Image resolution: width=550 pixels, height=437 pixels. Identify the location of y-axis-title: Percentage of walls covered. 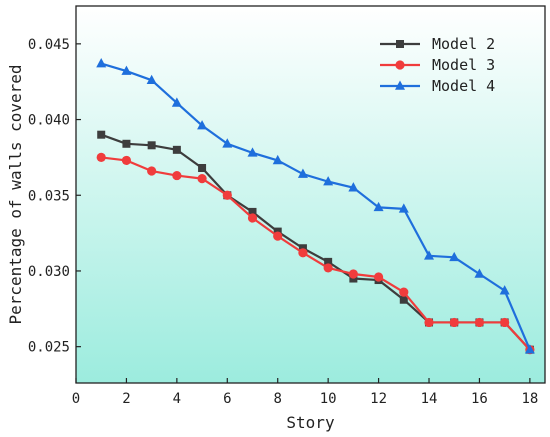
(15, 194).